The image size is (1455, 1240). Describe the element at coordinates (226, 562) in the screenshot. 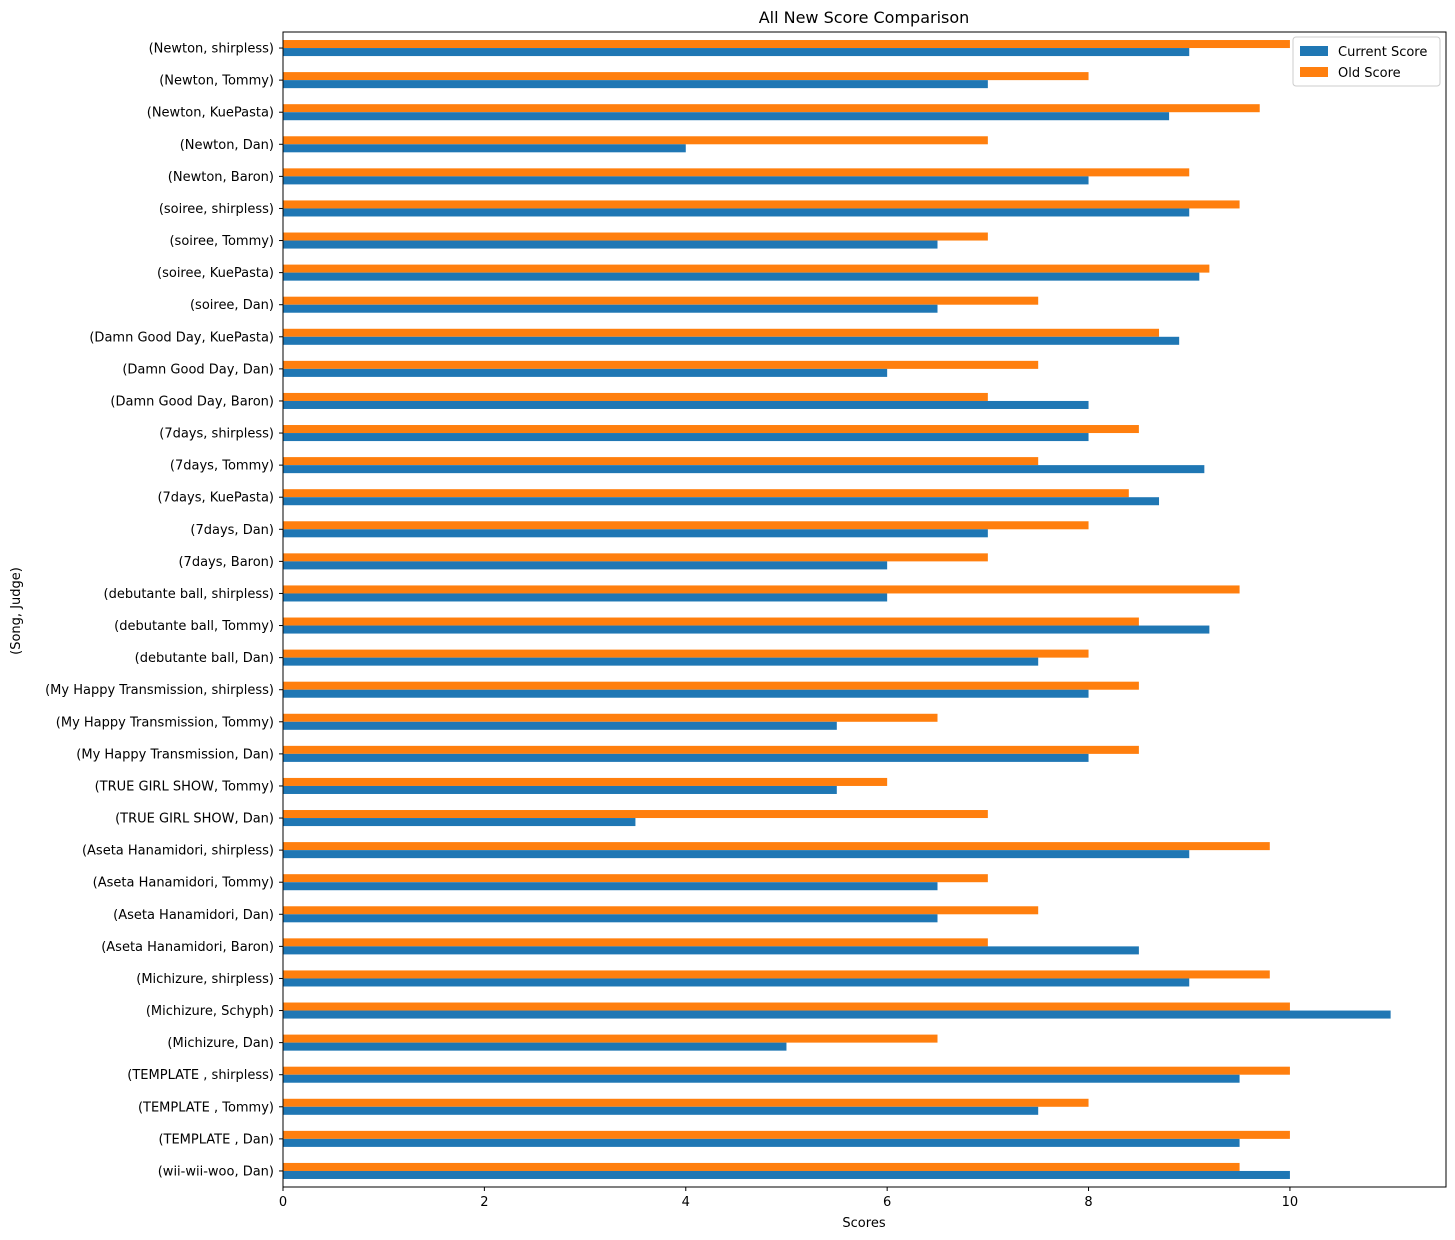

I see `y-tick-label: (7days, Baron)` at that location.